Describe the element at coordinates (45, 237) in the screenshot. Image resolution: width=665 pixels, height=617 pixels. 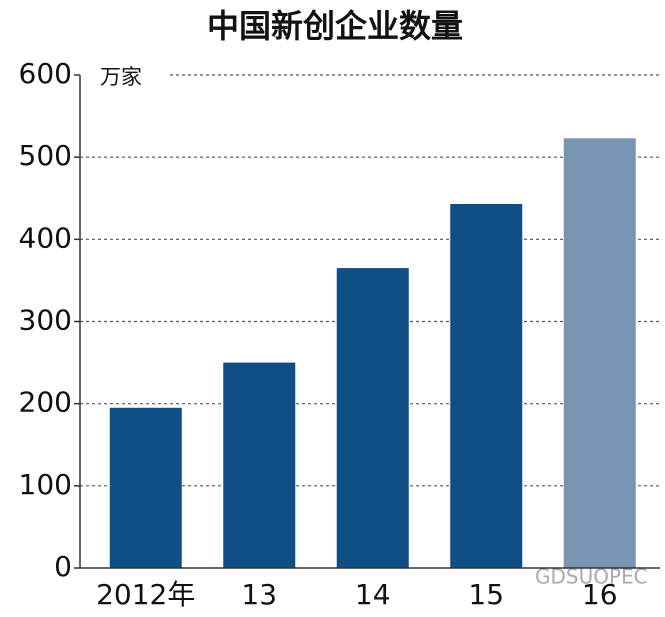
I see `y-tick-label: 400` at that location.